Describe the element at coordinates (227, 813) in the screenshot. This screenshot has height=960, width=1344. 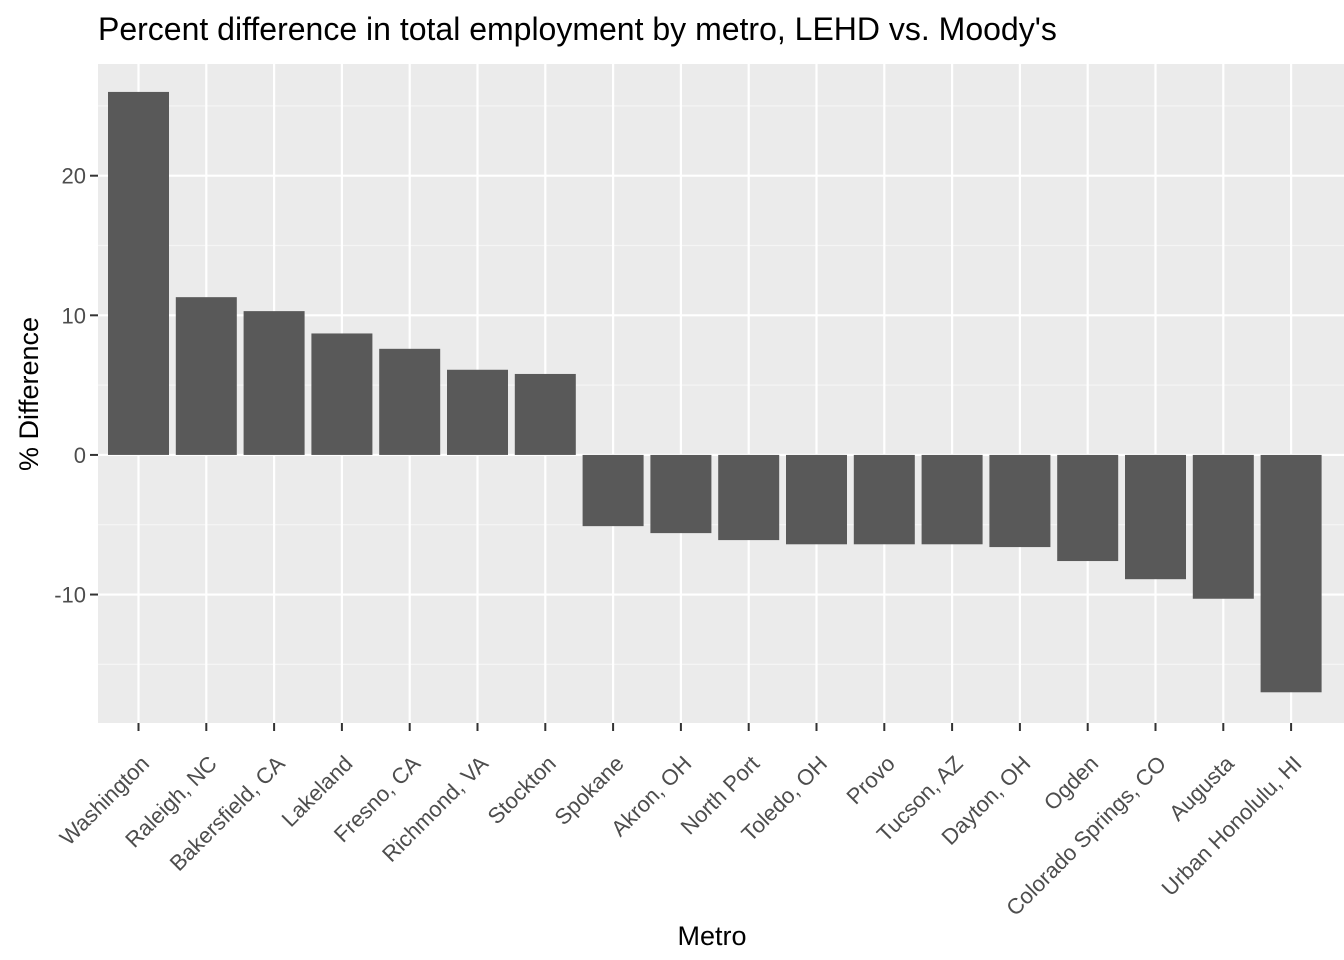
I see `x-tick-label: Bakersfield, CA` at that location.